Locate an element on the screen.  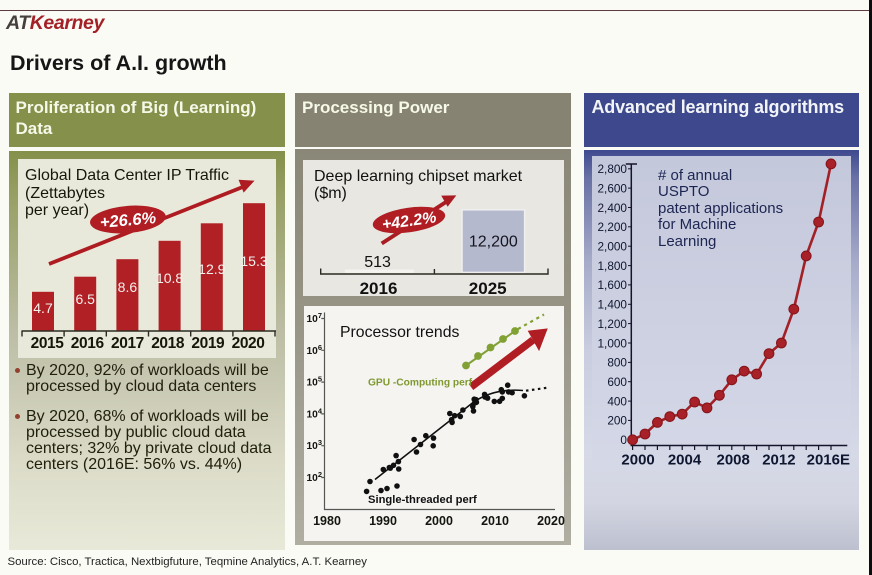
svg-text: 1,600 is located at coordinates (612, 285).